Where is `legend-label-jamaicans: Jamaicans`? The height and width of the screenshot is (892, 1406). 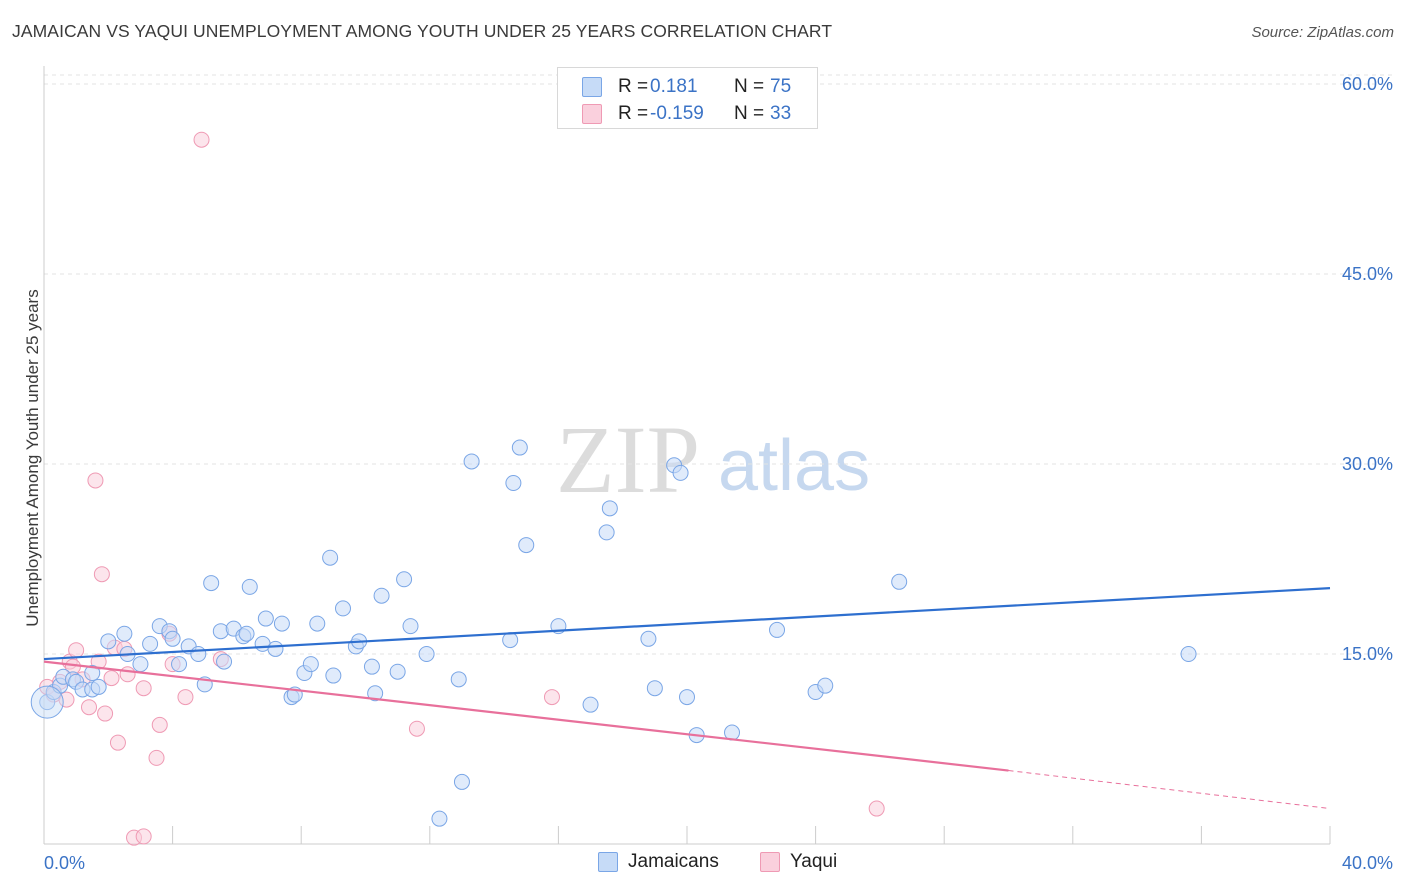 legend-label-jamaicans: Jamaicans is located at coordinates (673, 861).